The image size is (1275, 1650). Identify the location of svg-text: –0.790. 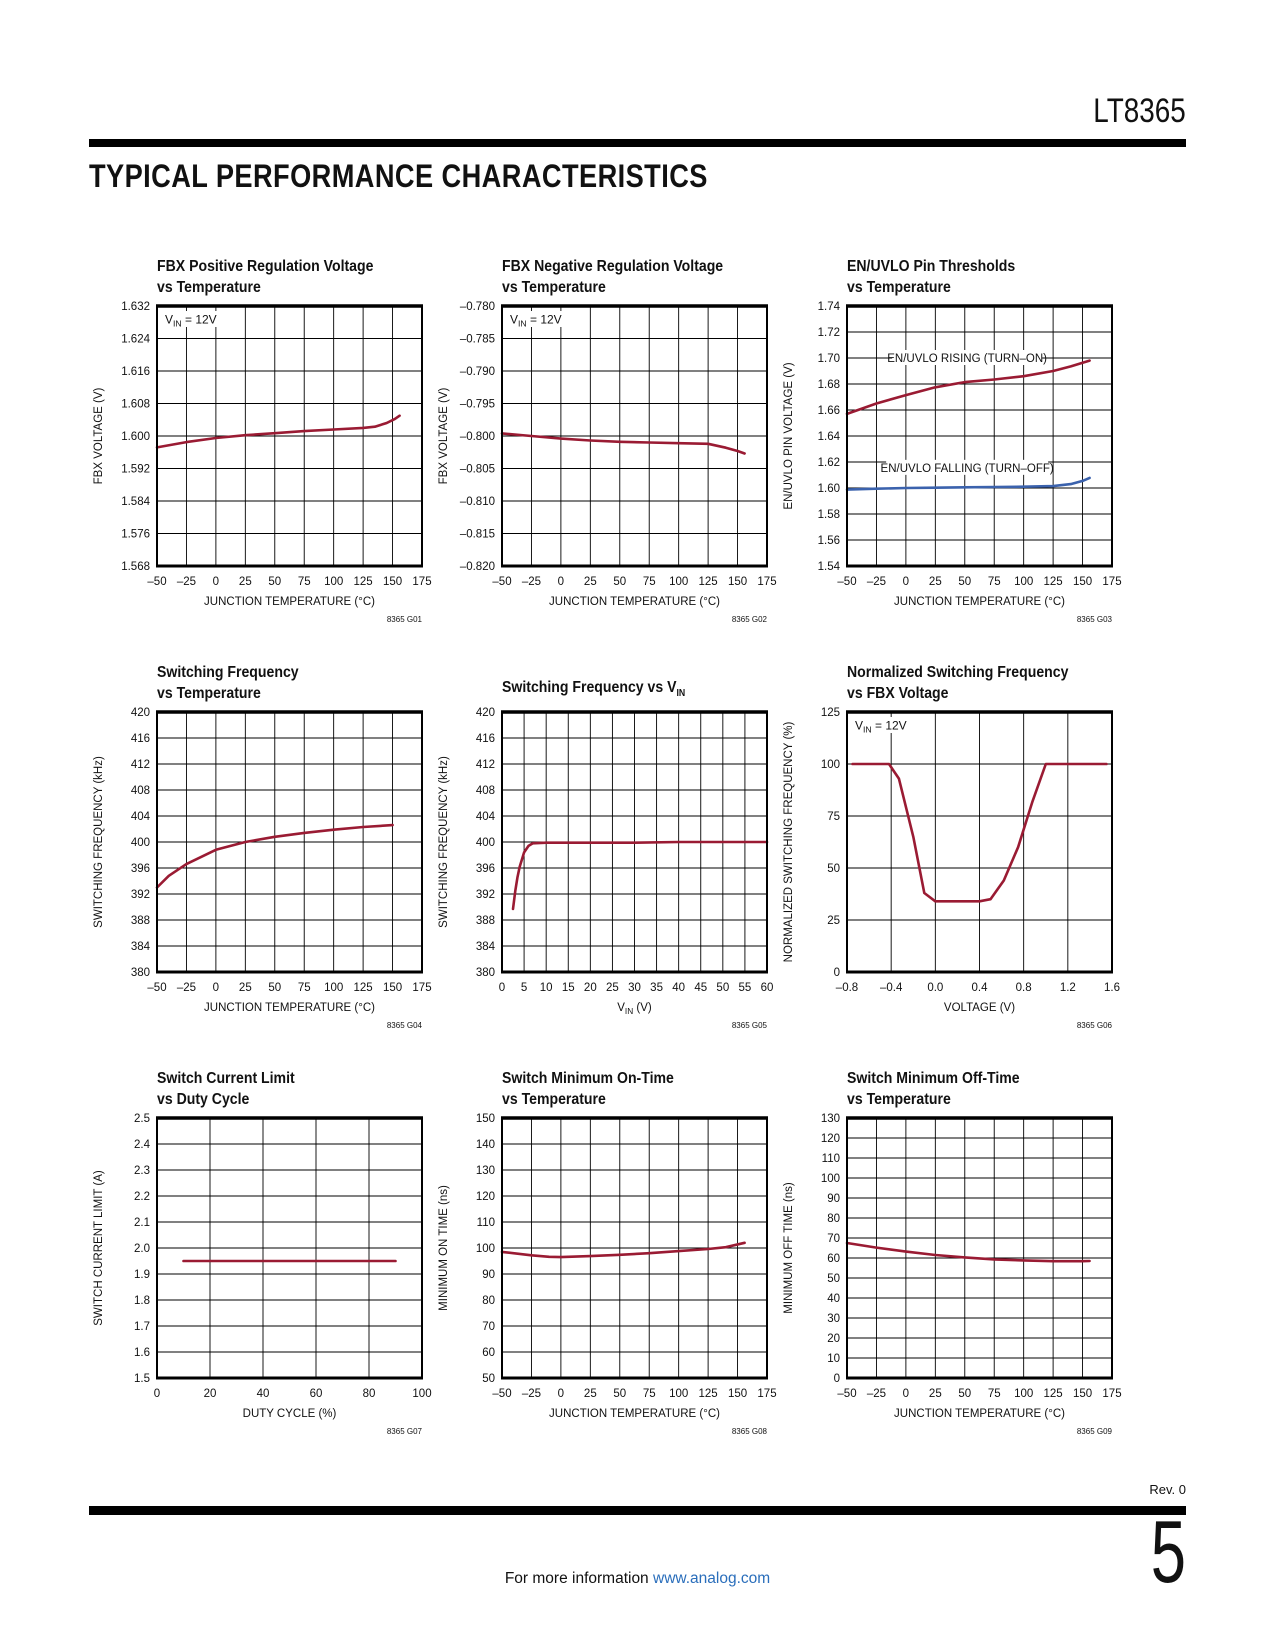
(477, 372).